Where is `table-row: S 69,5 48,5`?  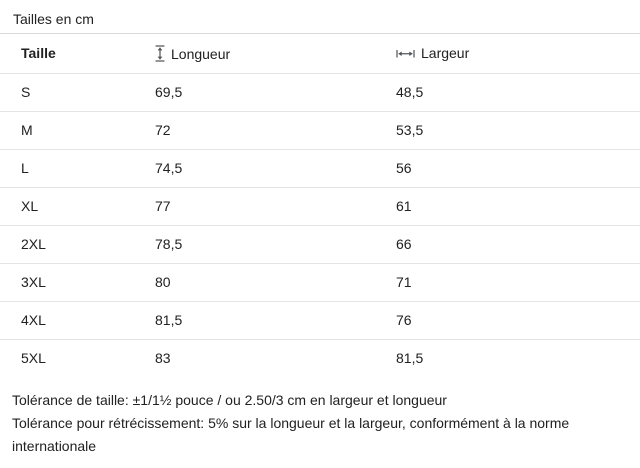 table-row: S 69,5 48,5 is located at coordinates (320, 92).